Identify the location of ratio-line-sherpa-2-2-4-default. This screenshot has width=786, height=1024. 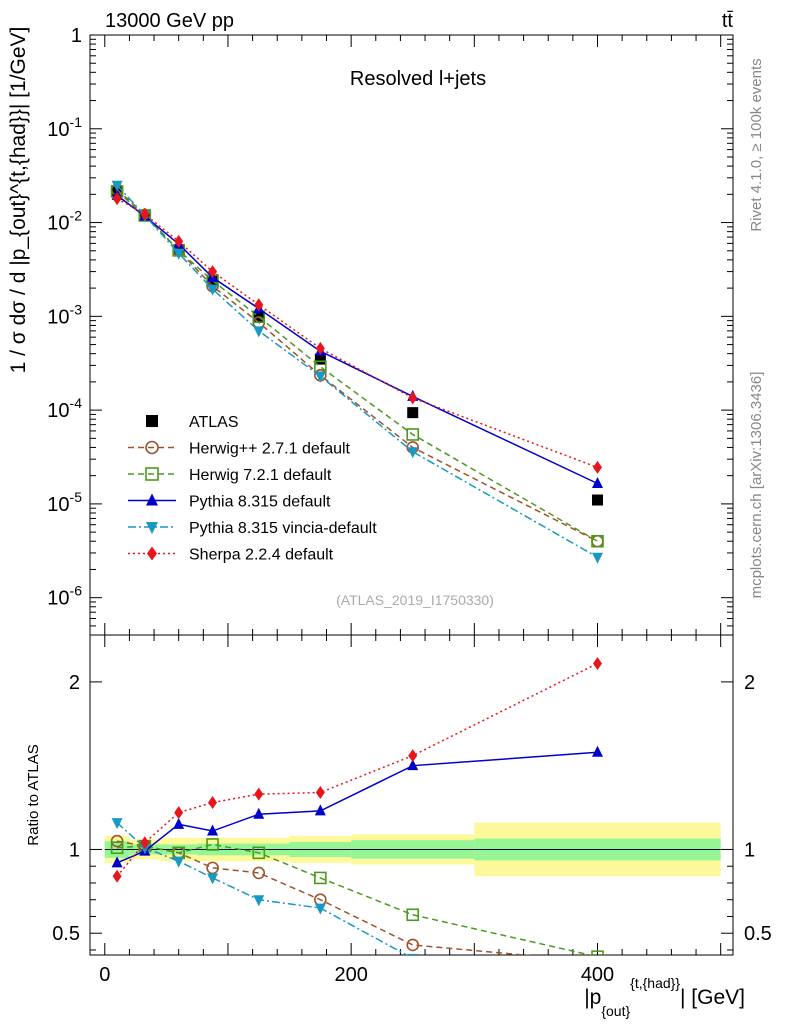
(357, 769).